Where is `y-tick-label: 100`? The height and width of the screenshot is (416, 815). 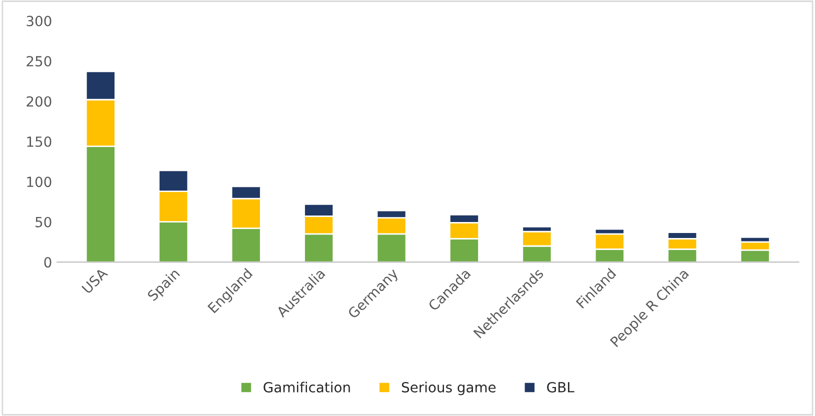 y-tick-label: 100 is located at coordinates (39, 182).